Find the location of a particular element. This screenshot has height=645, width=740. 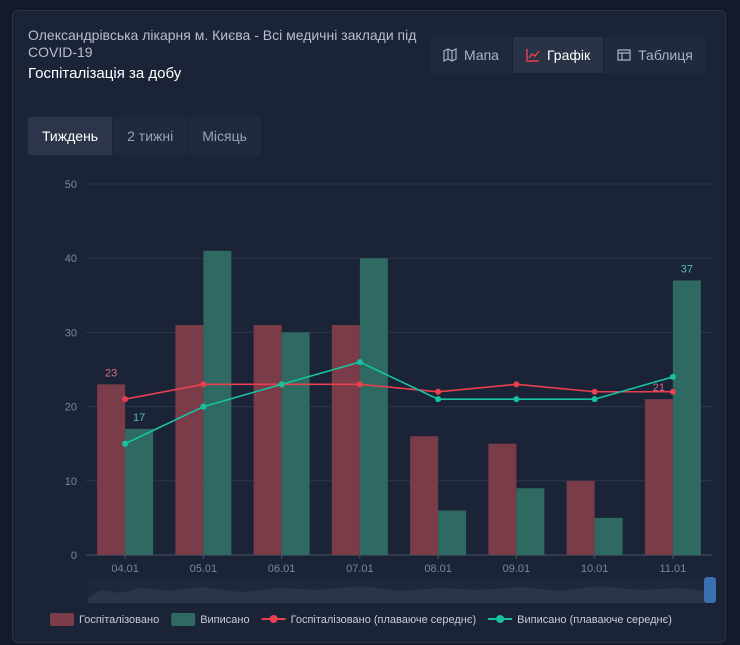

chart-button: Графік is located at coordinates (558, 55).